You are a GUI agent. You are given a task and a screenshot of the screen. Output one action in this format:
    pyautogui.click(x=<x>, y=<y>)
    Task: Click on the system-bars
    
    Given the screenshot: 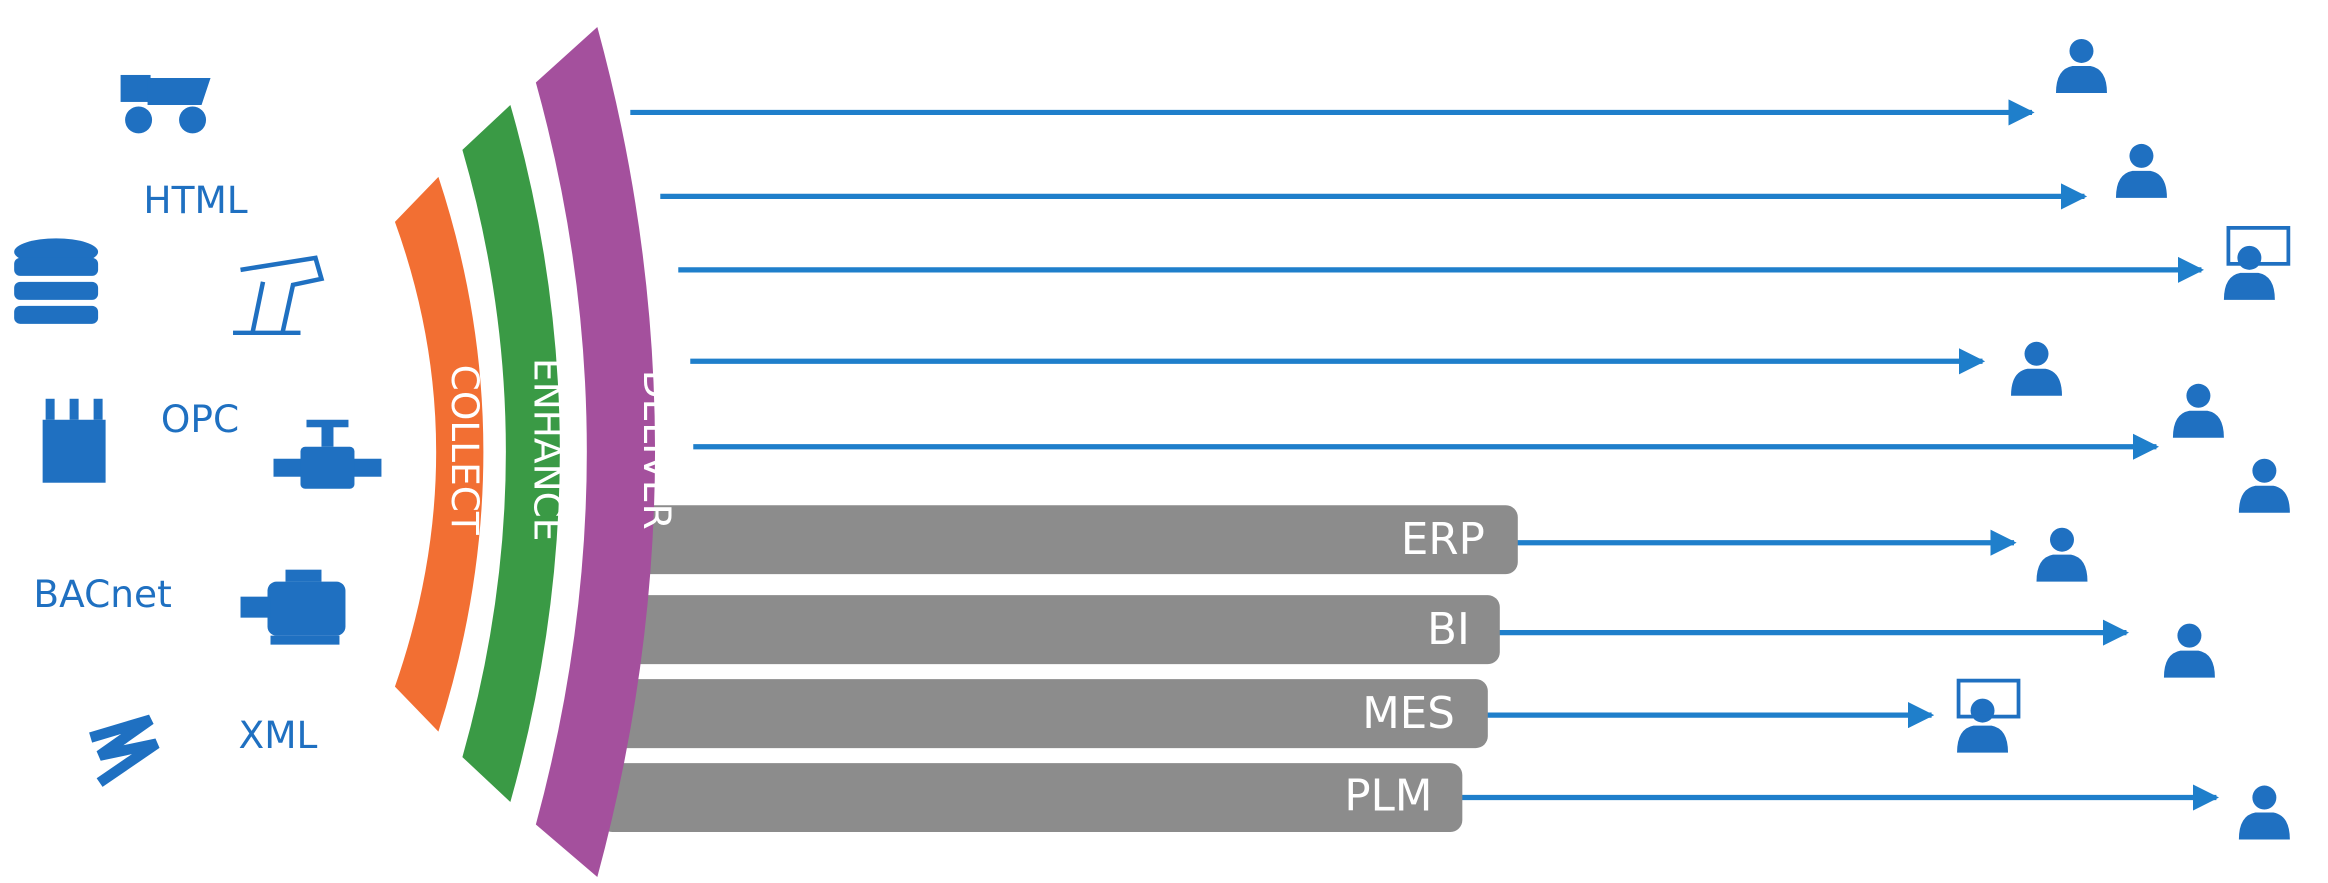 What is the action you would take?
    pyautogui.click(x=1059, y=669)
    